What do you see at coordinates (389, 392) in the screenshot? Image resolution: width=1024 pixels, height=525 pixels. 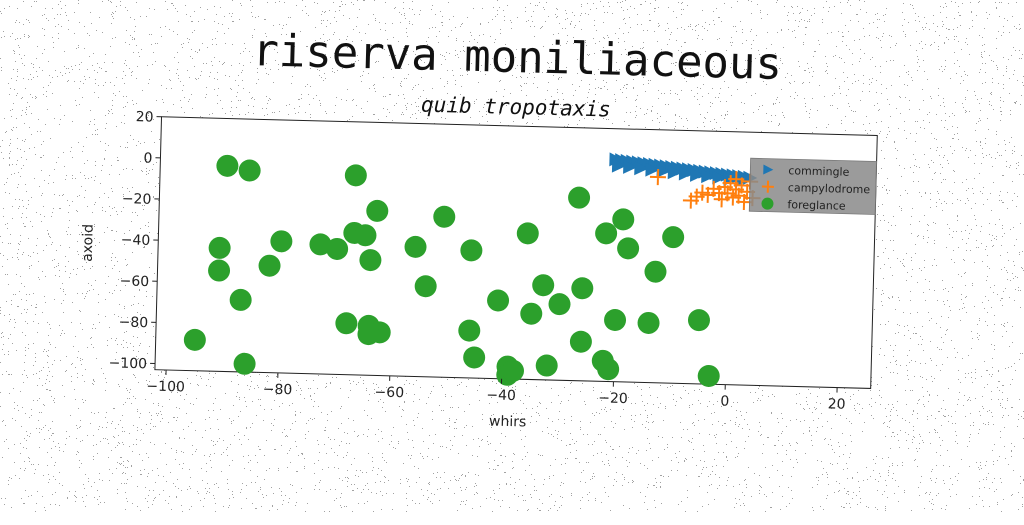 I see `x-tick-label: −60` at bounding box center [389, 392].